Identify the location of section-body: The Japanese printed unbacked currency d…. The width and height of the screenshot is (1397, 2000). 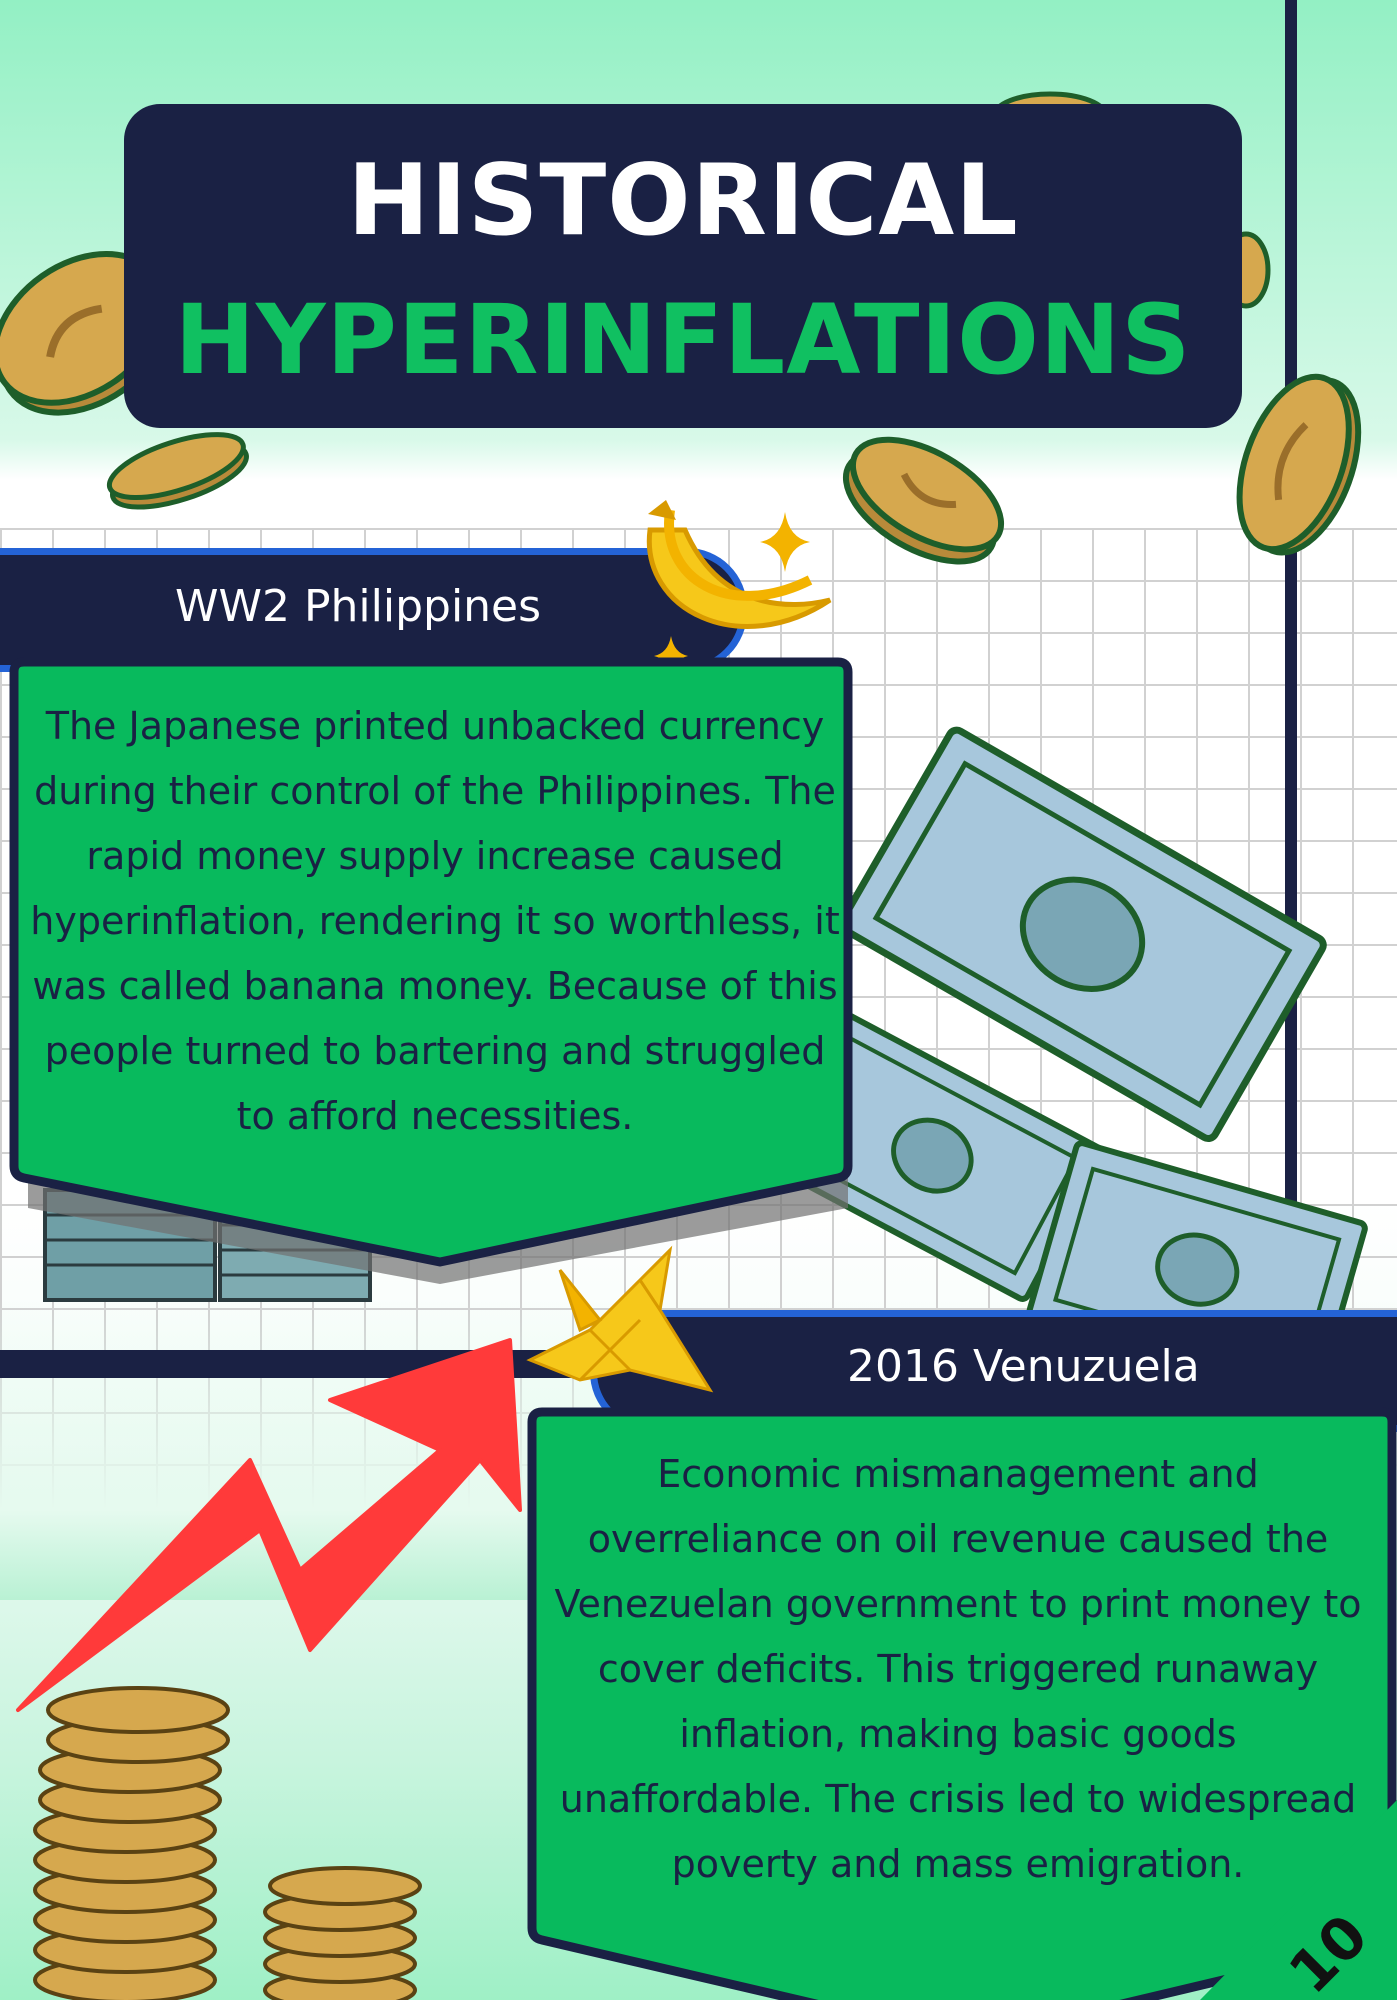
(435, 921).